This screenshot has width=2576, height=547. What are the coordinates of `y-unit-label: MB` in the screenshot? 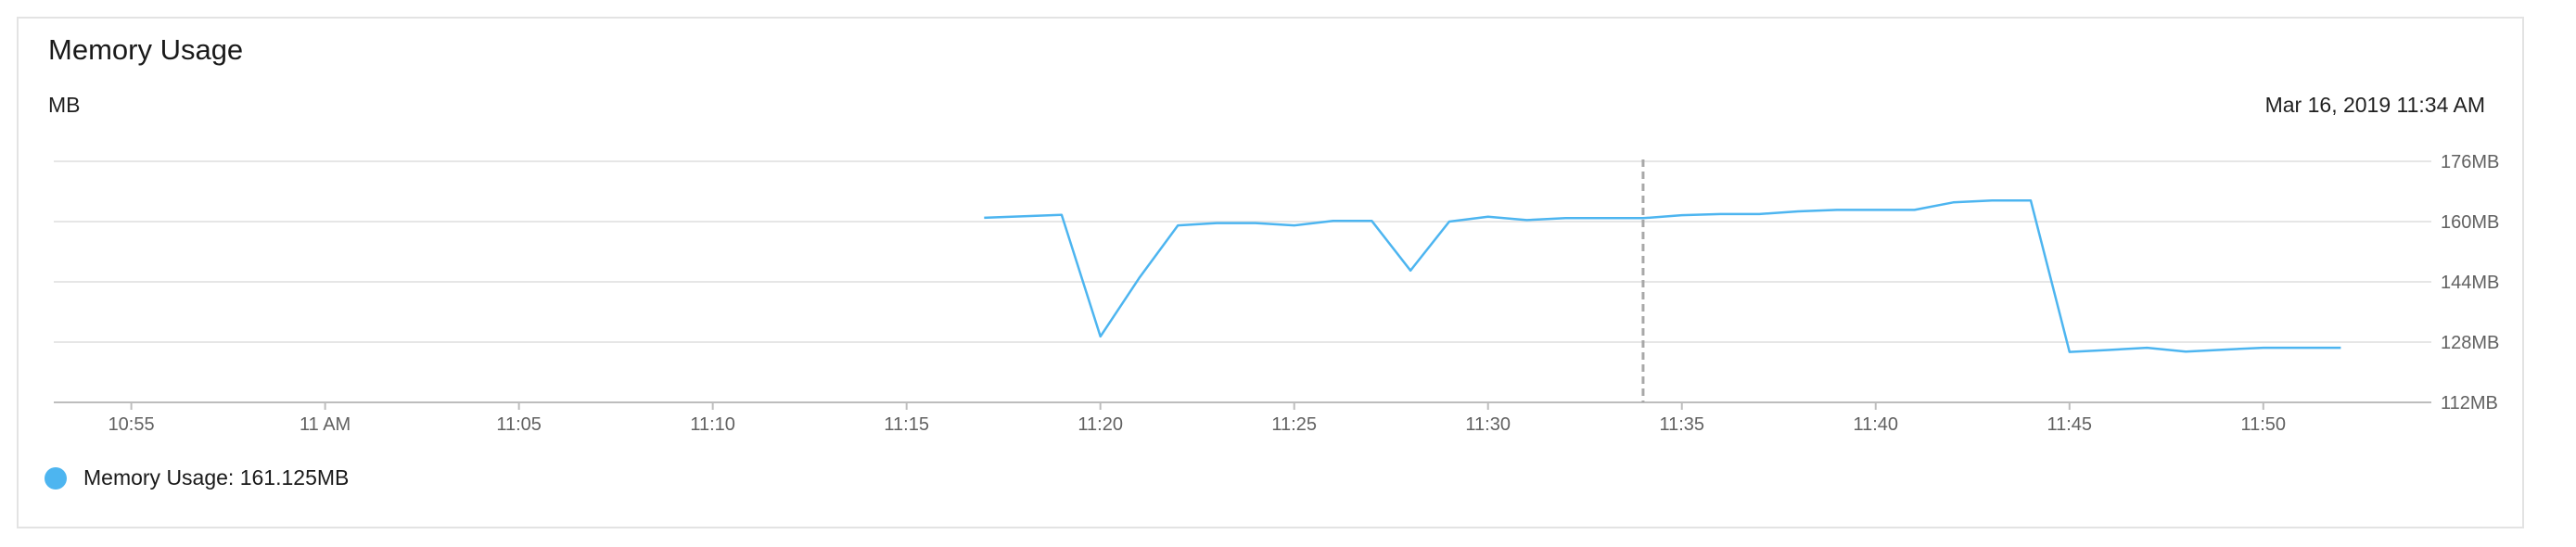 It's located at (64, 105).